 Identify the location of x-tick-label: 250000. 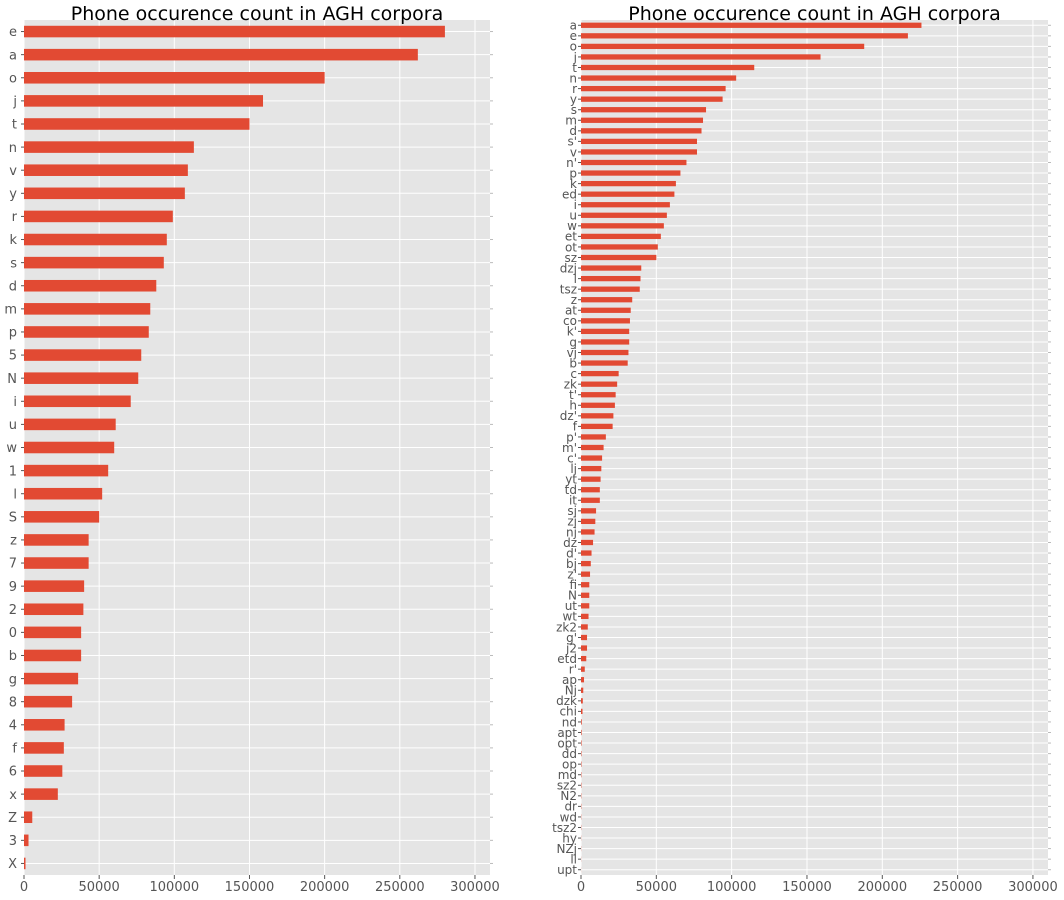
(400, 887).